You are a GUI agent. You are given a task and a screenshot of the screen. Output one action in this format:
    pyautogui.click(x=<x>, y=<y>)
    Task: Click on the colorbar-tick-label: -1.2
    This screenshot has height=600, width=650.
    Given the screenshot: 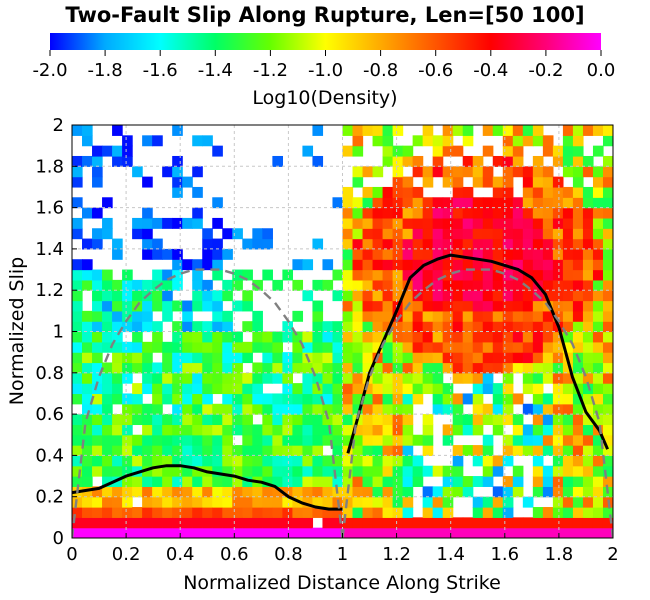 What is the action you would take?
    pyautogui.click(x=270, y=70)
    